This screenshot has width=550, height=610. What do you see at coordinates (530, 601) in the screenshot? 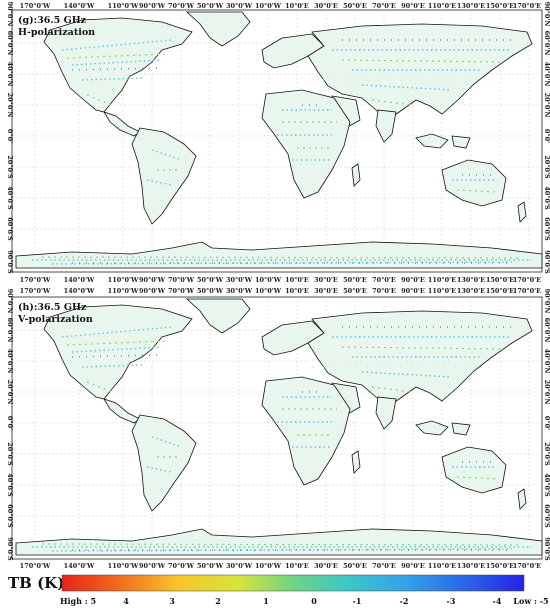
I see `colorbar-label: Low : -5` at bounding box center [530, 601].